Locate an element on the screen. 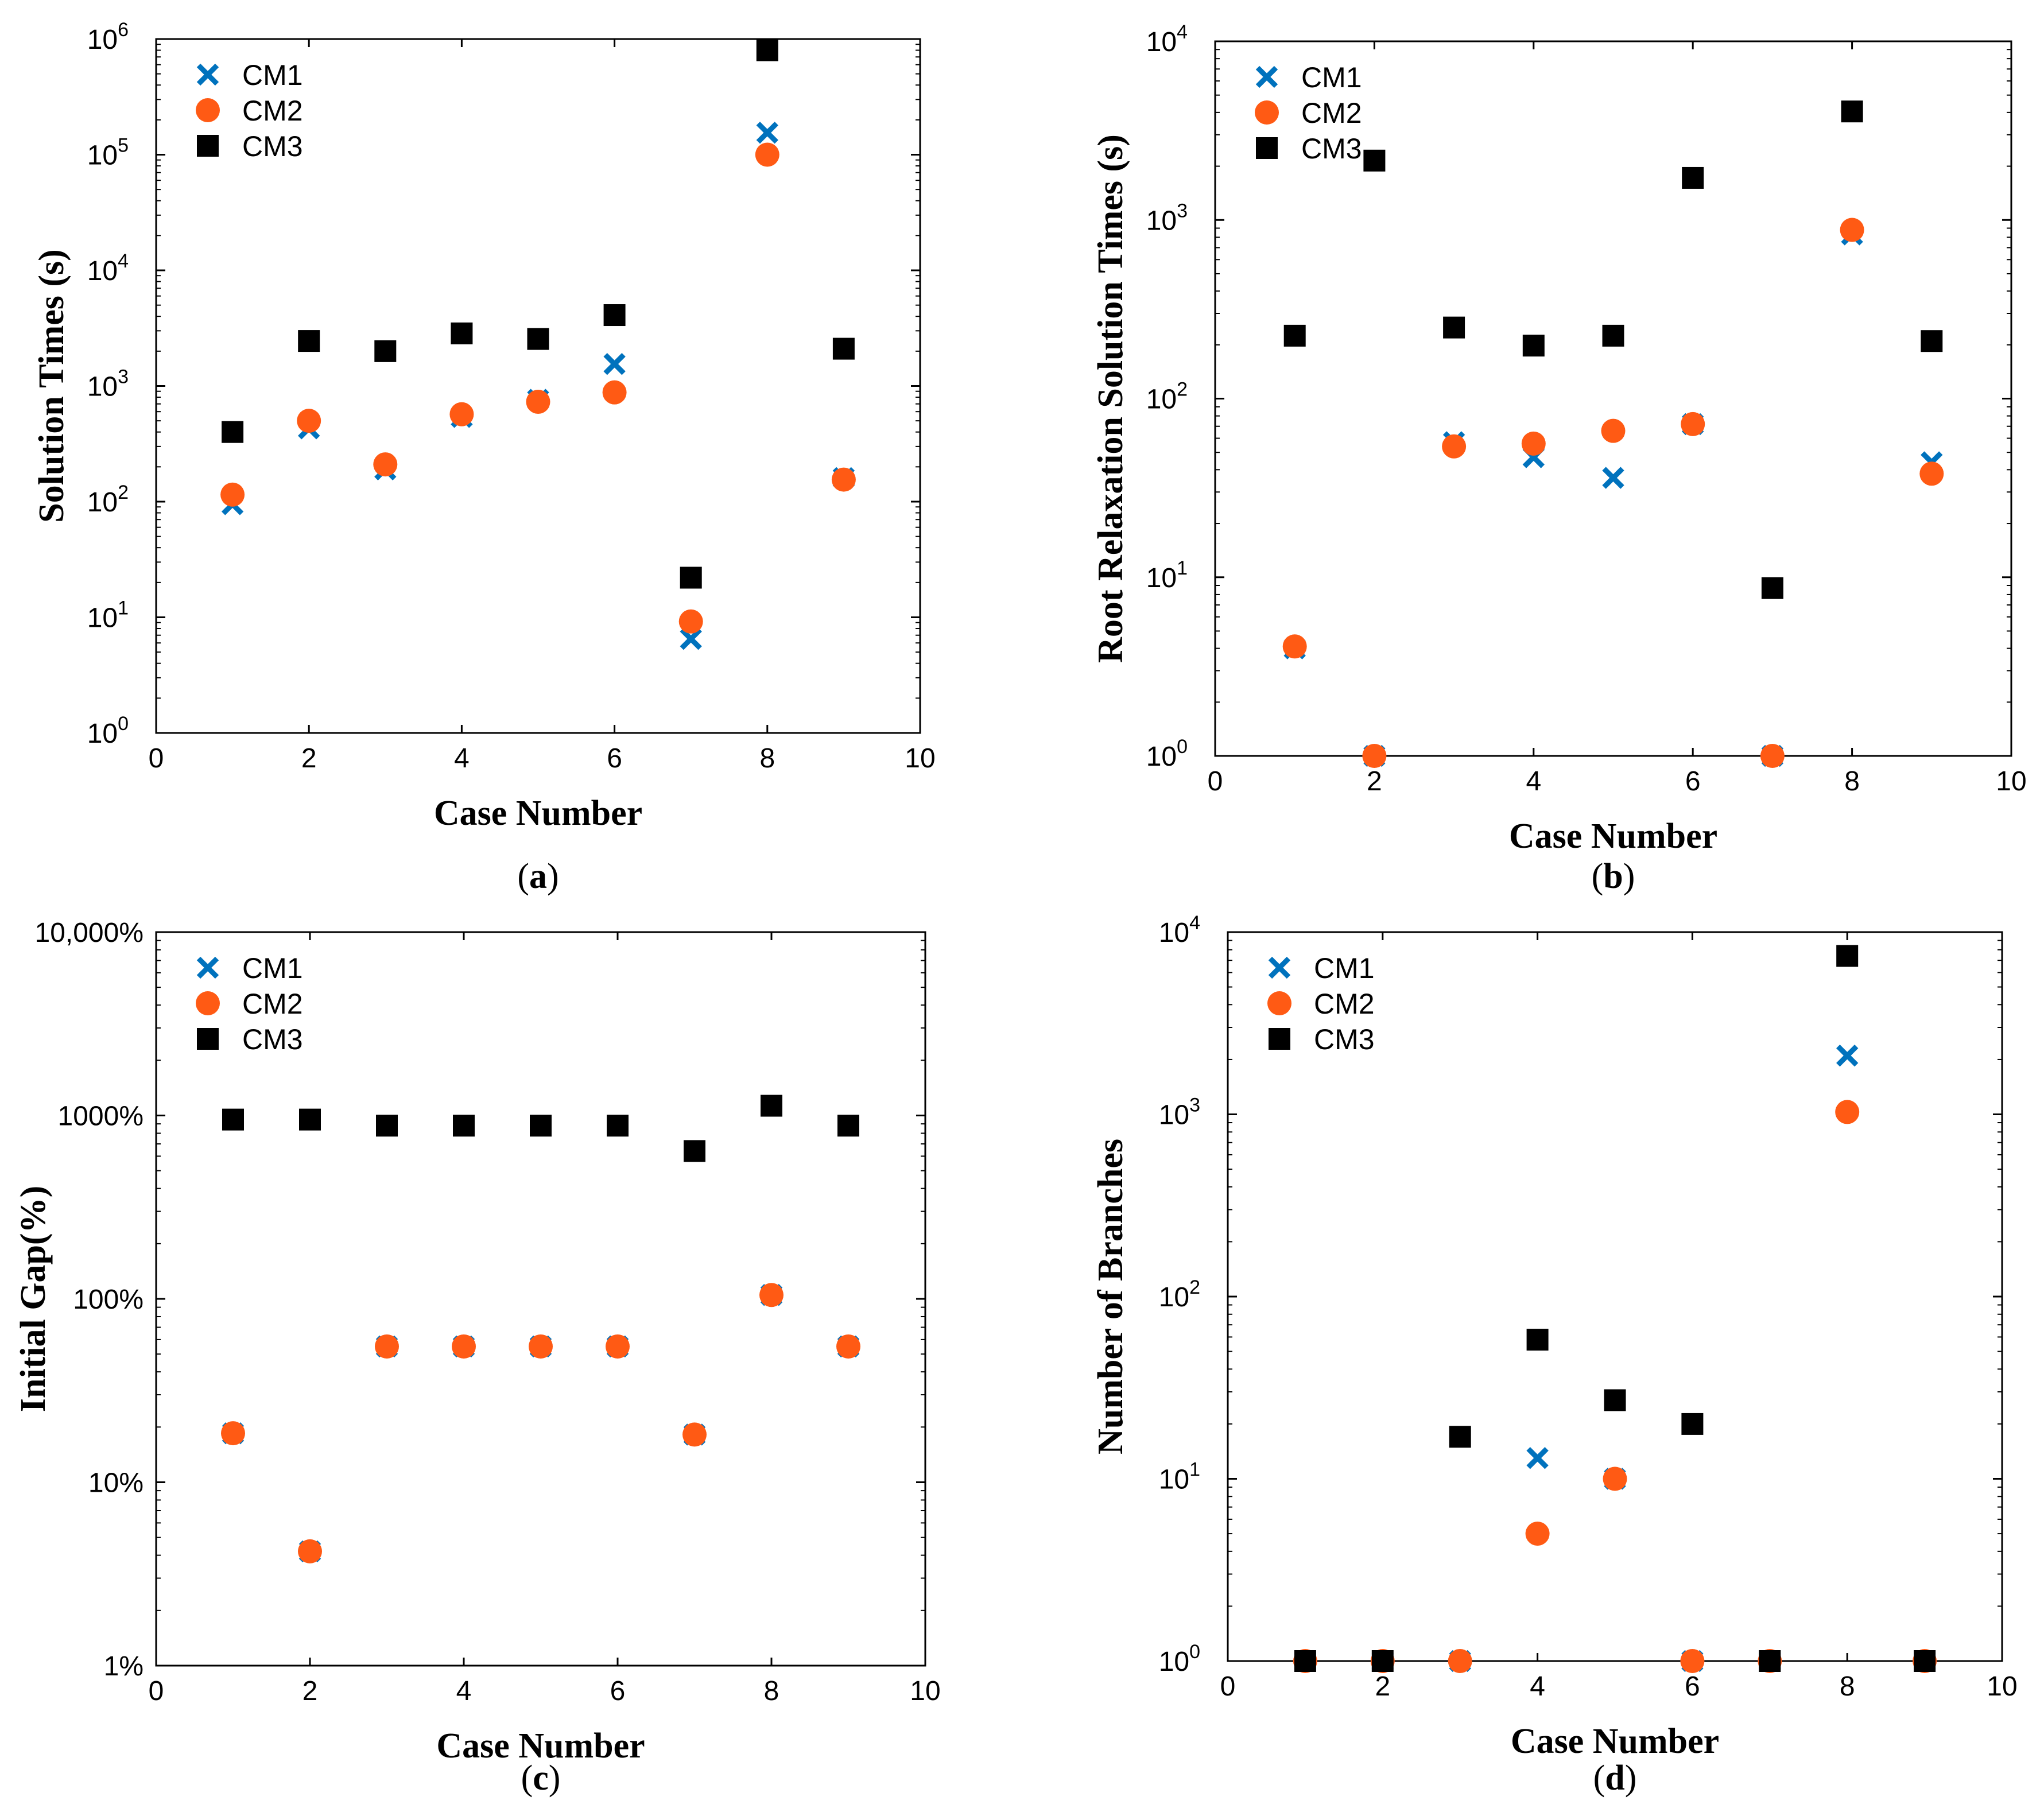 The image size is (2044, 1816). panel-label: (b) is located at coordinates (1614, 876).